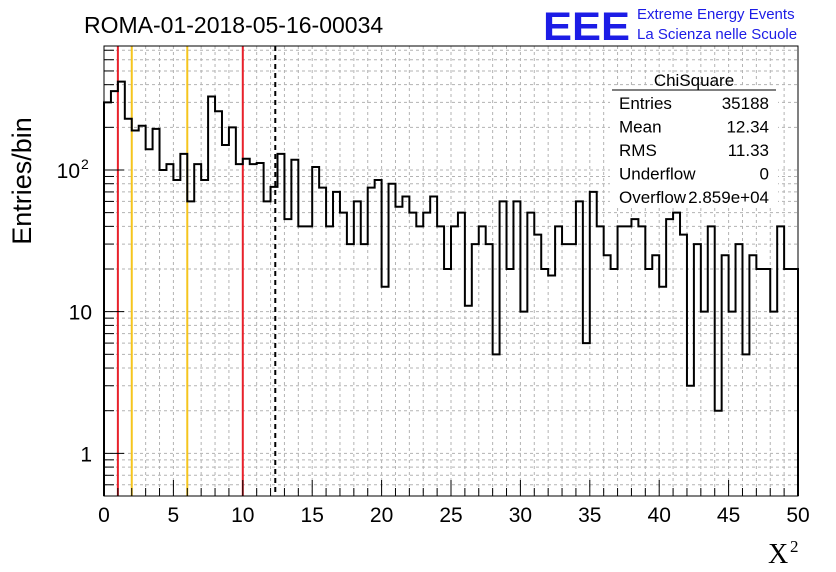  What do you see at coordinates (104, 515) in the screenshot?
I see `x-tick-label: 0` at bounding box center [104, 515].